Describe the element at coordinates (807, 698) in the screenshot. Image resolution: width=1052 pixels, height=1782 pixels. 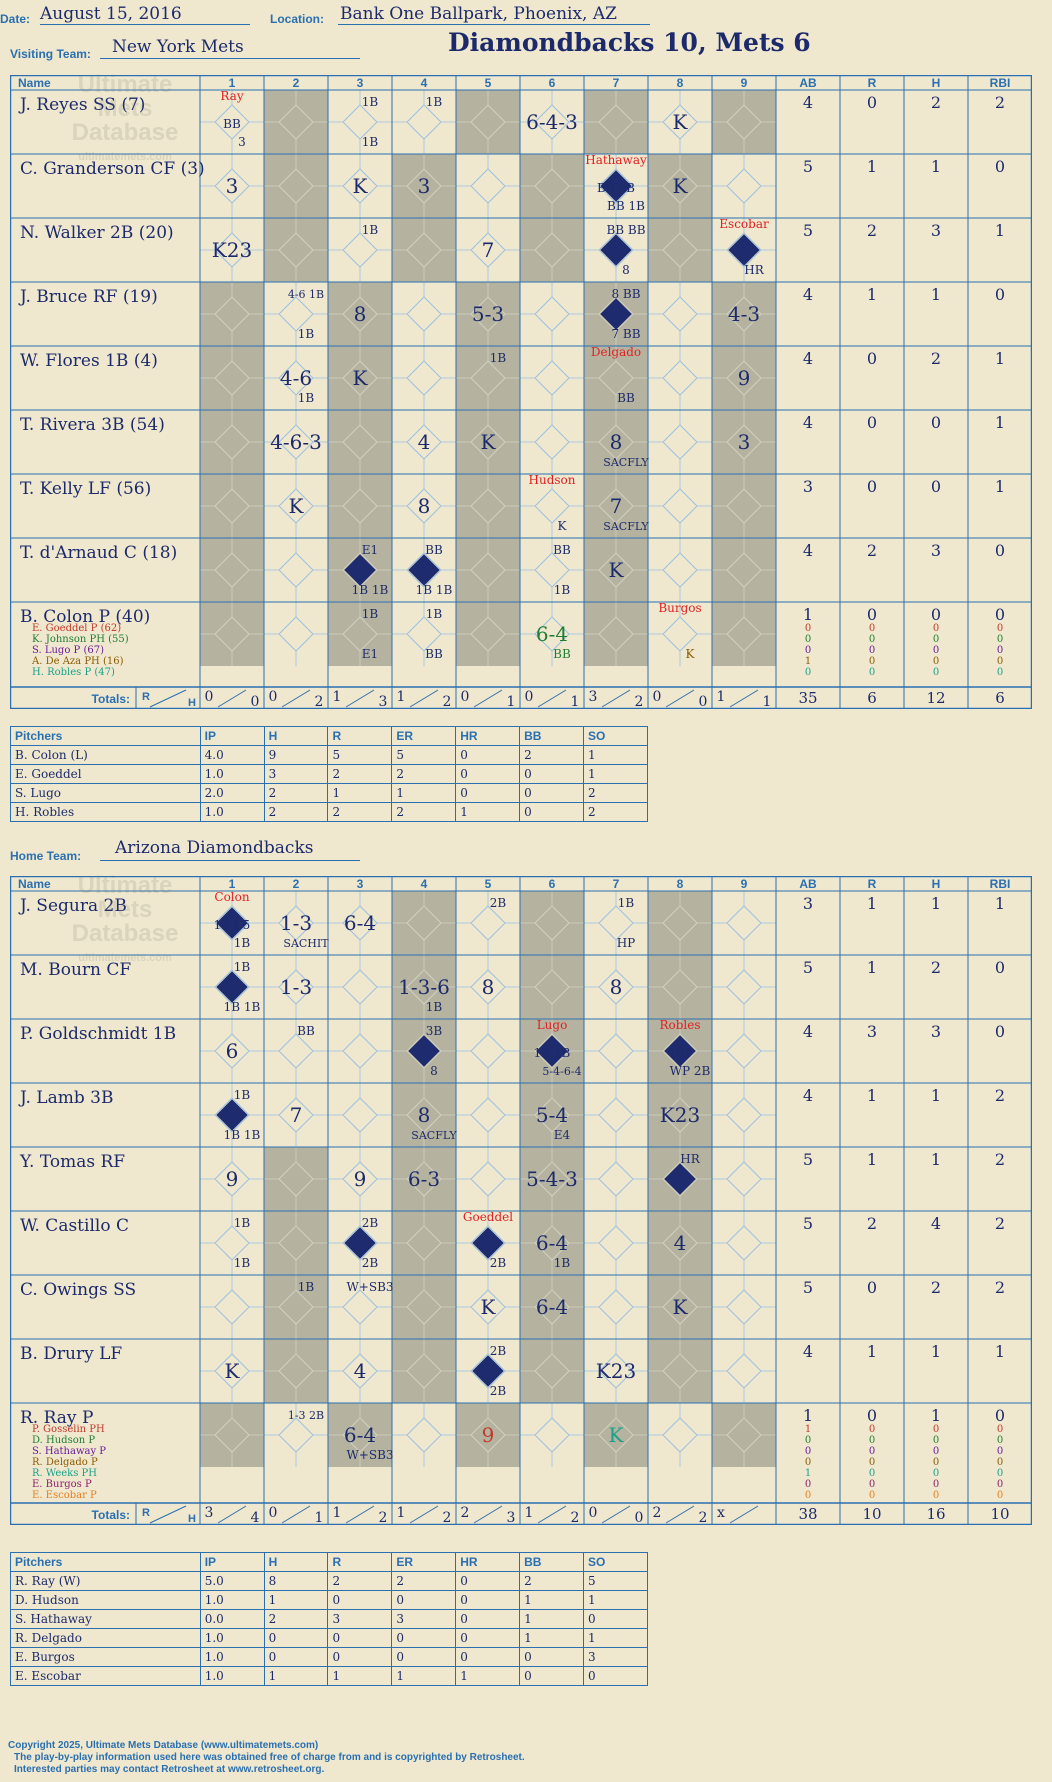
I see `team-stat-total: 35` at that location.